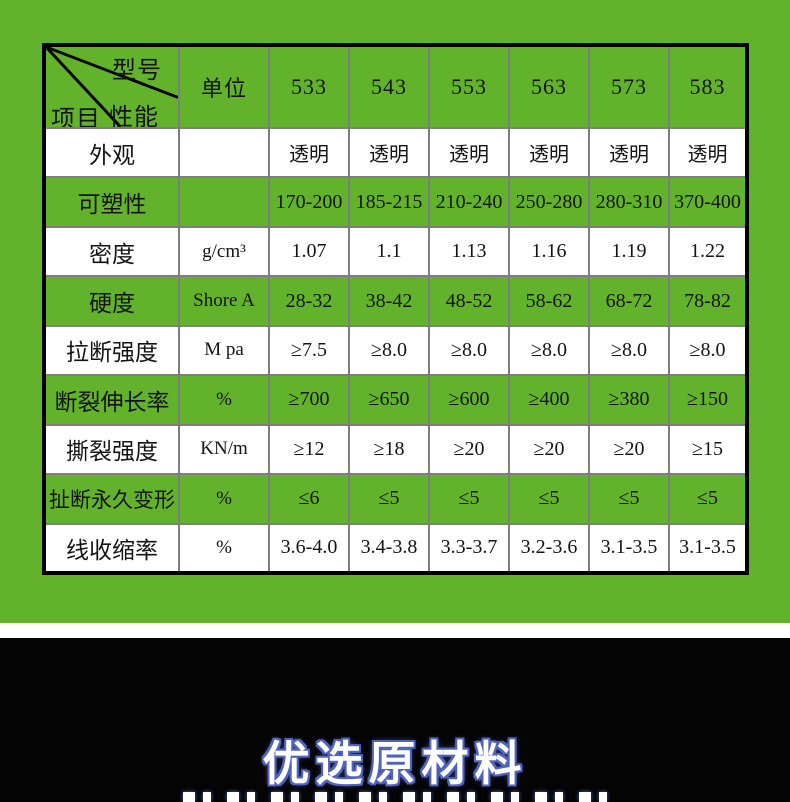 Image resolution: width=790 pixels, height=802 pixels. I want to click on cell-value: 170-200, so click(309, 202).